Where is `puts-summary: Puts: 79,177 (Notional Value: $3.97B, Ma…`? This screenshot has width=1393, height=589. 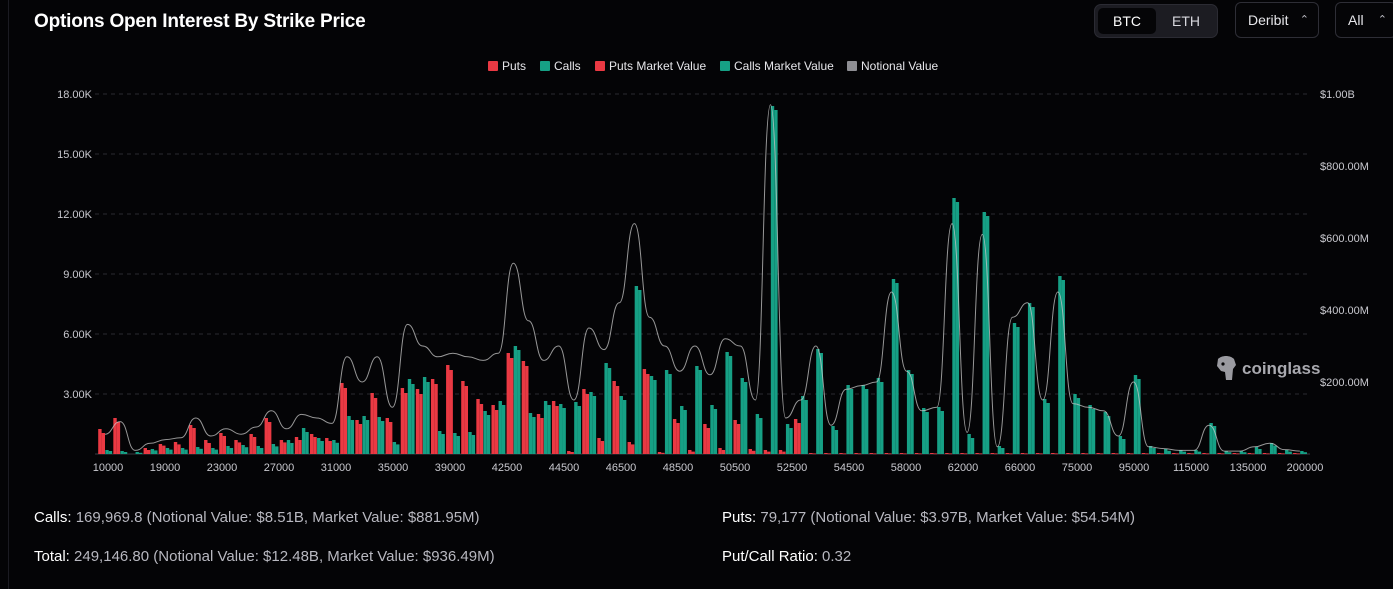
puts-summary: Puts: 79,177 (Notional Value: $3.97B, Ma… is located at coordinates (928, 517).